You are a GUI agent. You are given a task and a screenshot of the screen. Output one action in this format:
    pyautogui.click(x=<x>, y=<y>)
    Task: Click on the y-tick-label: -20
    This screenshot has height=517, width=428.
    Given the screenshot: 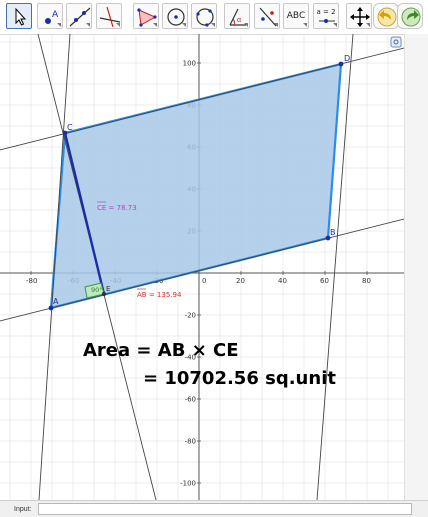 What is the action you would take?
    pyautogui.click(x=190, y=316)
    